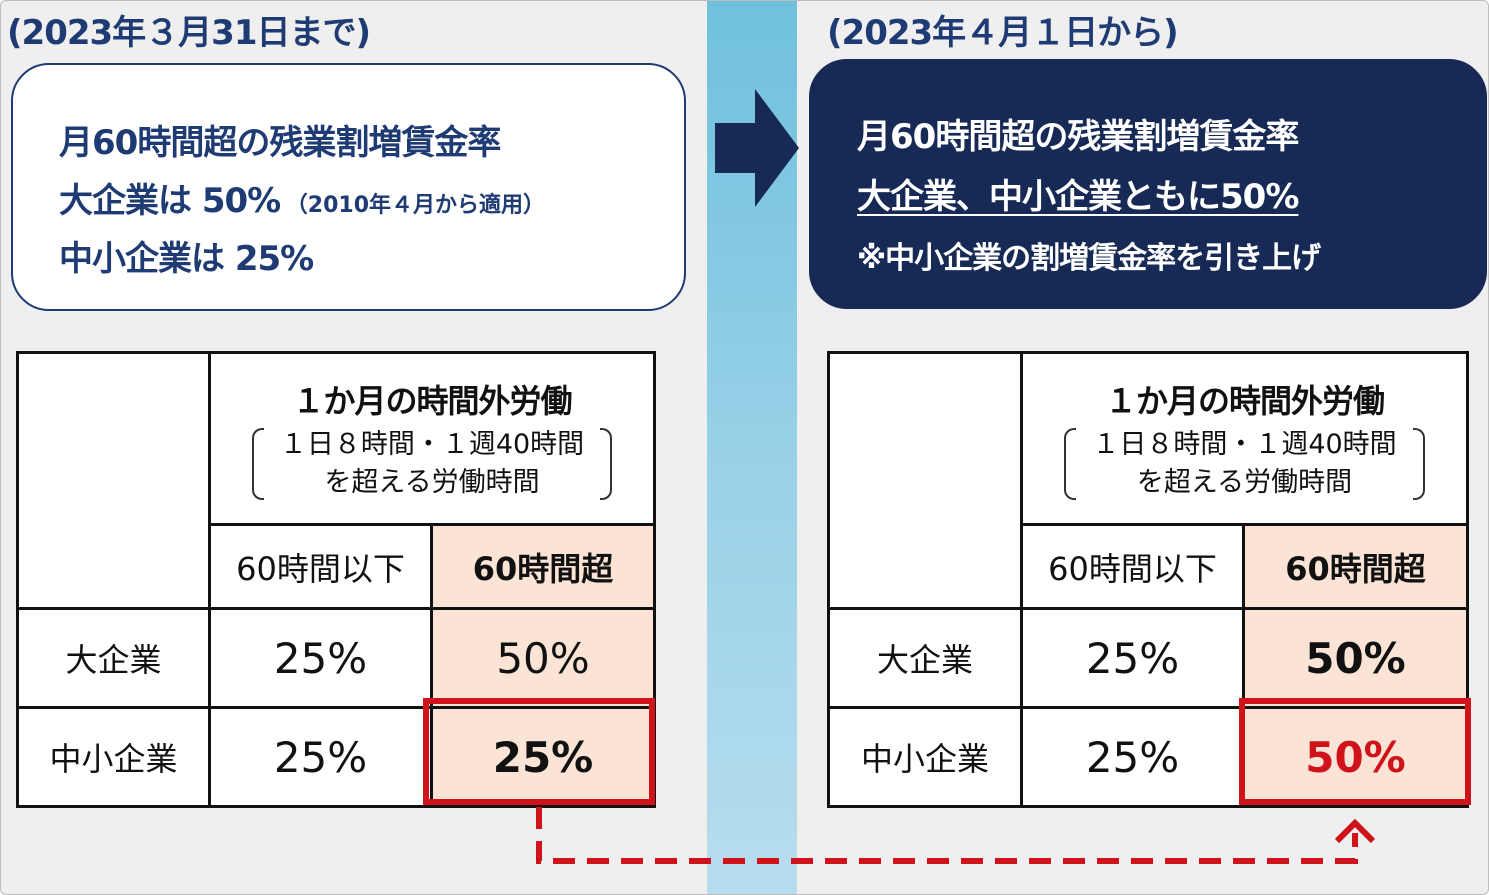  What do you see at coordinates (1132, 658) in the screenshot?
I see `after-large-under60: 25%` at bounding box center [1132, 658].